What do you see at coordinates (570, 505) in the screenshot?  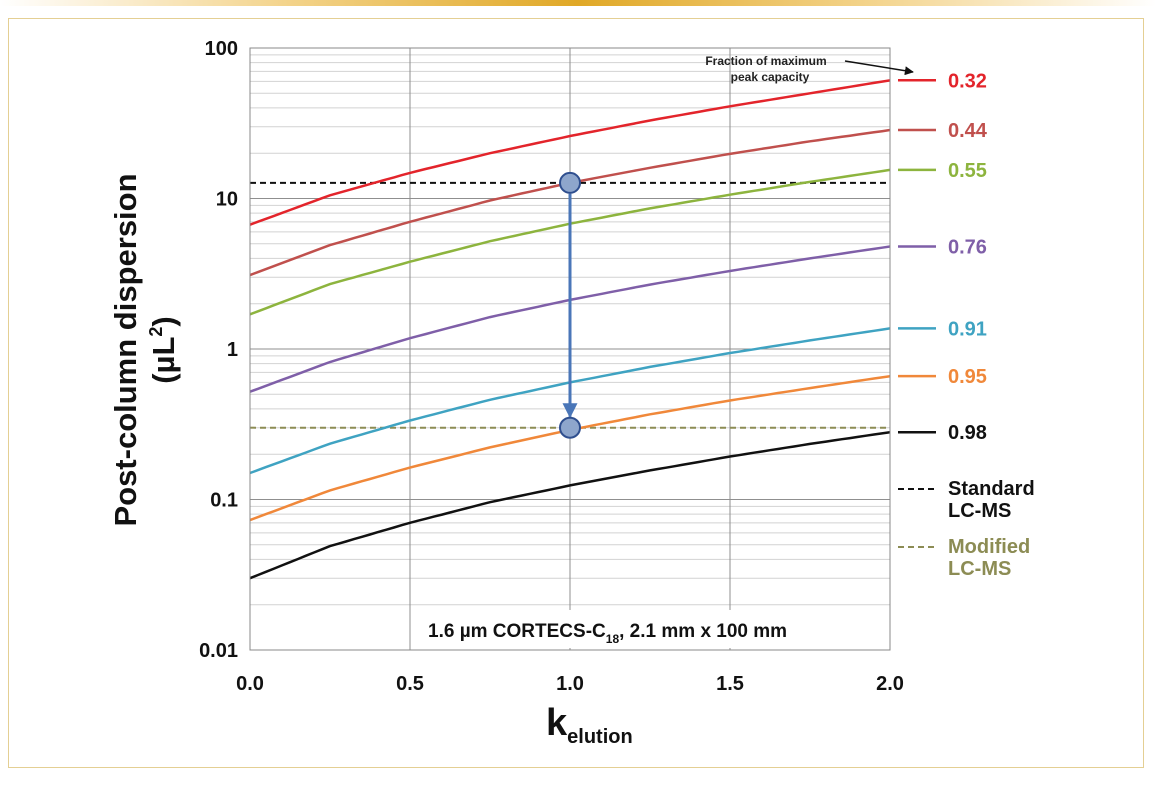 I see `series-line-0.98` at bounding box center [570, 505].